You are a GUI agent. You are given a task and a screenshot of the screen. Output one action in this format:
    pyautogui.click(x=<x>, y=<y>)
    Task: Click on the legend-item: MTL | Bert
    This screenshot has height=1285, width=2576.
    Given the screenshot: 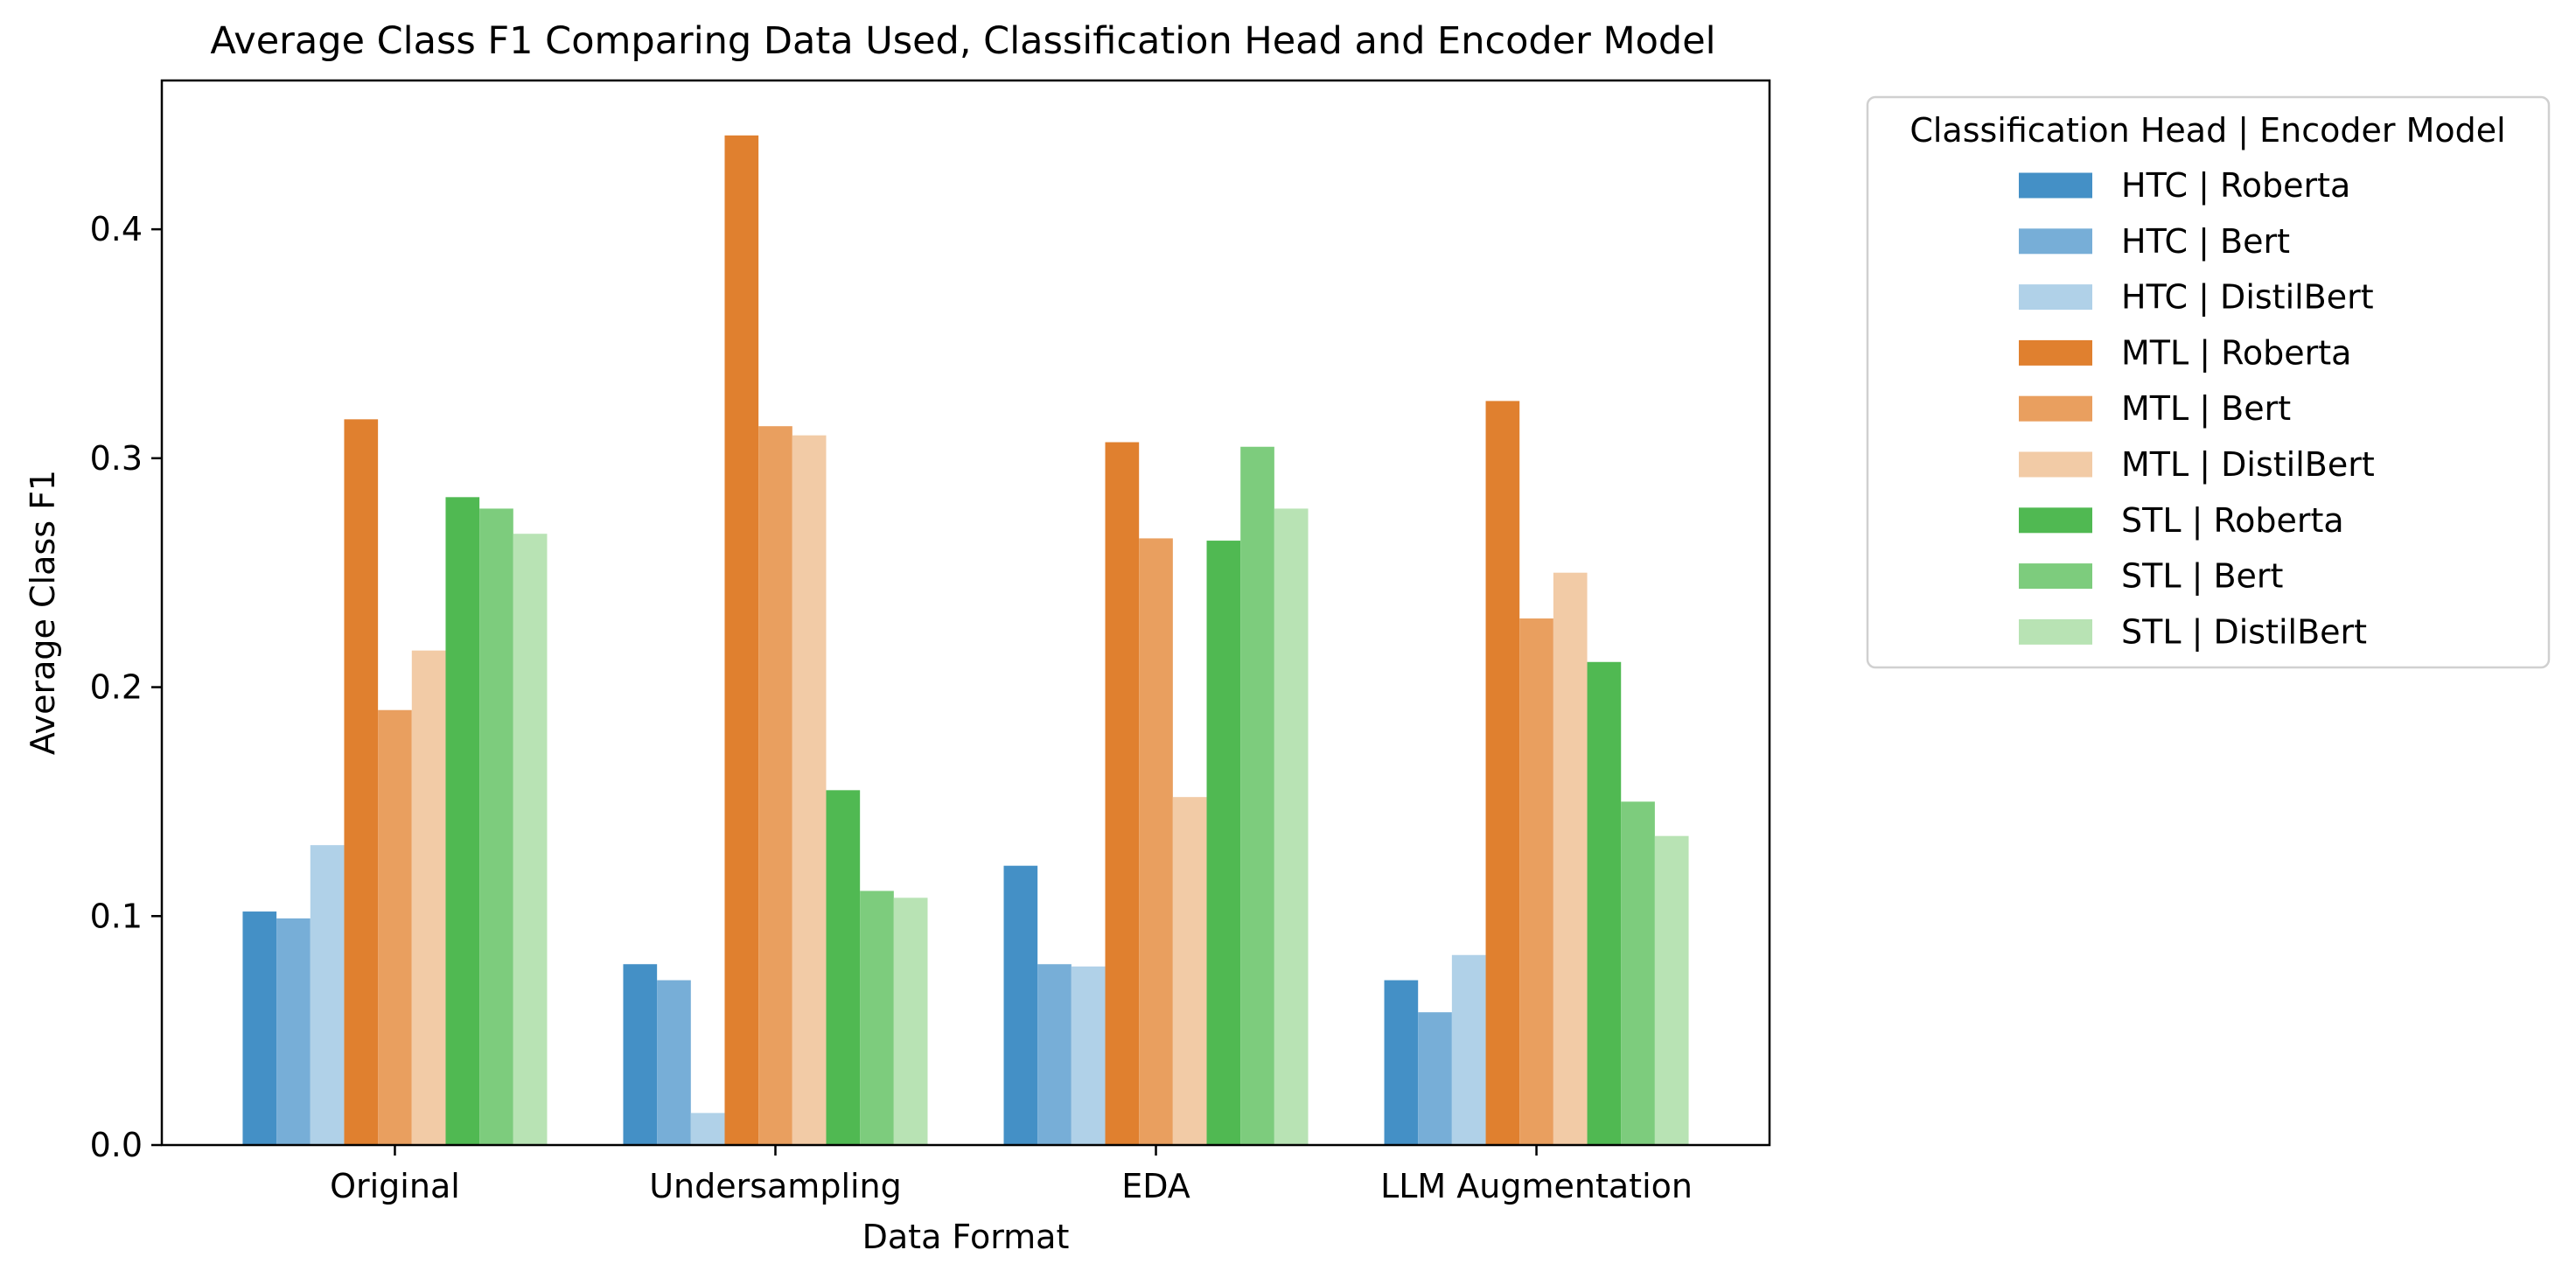 What is the action you would take?
    pyautogui.click(x=2155, y=409)
    